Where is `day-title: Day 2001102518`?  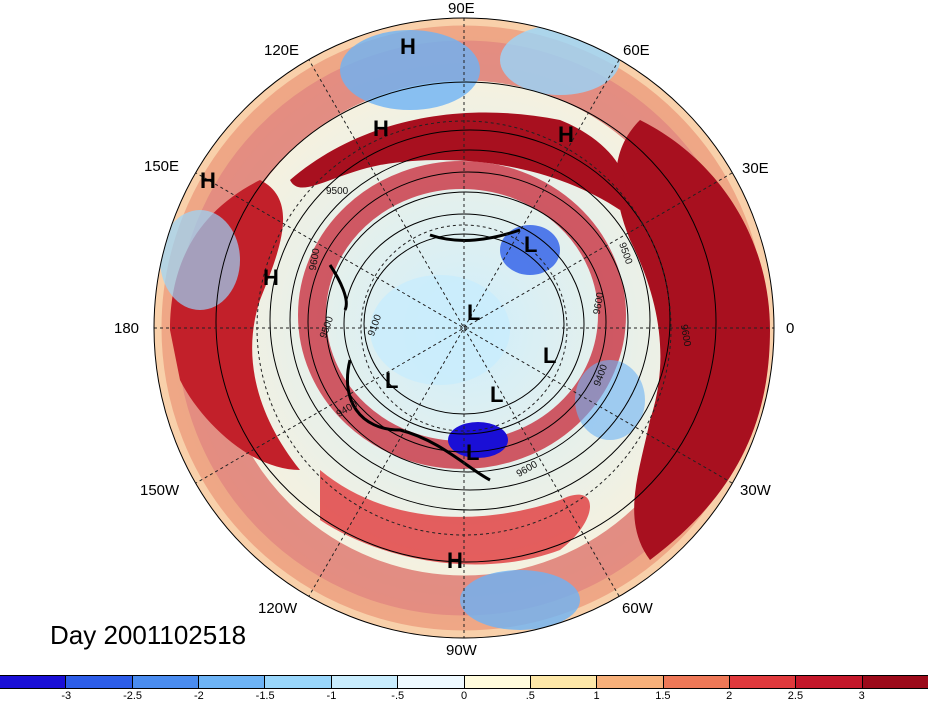 day-title: Day 2001102518 is located at coordinates (148, 635).